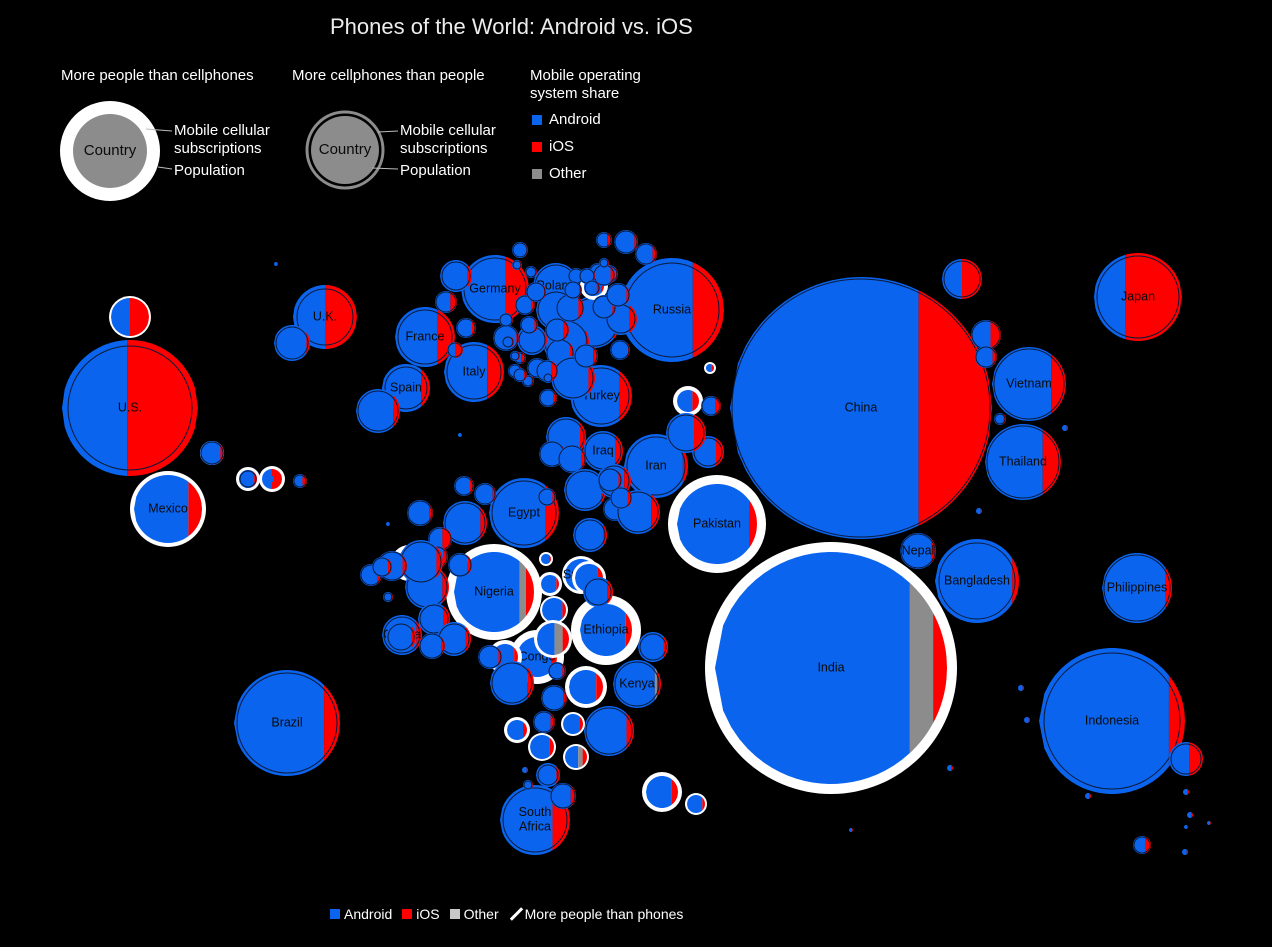 The width and height of the screenshot is (1272, 947). I want to click on other-swatch, so click(537, 173).